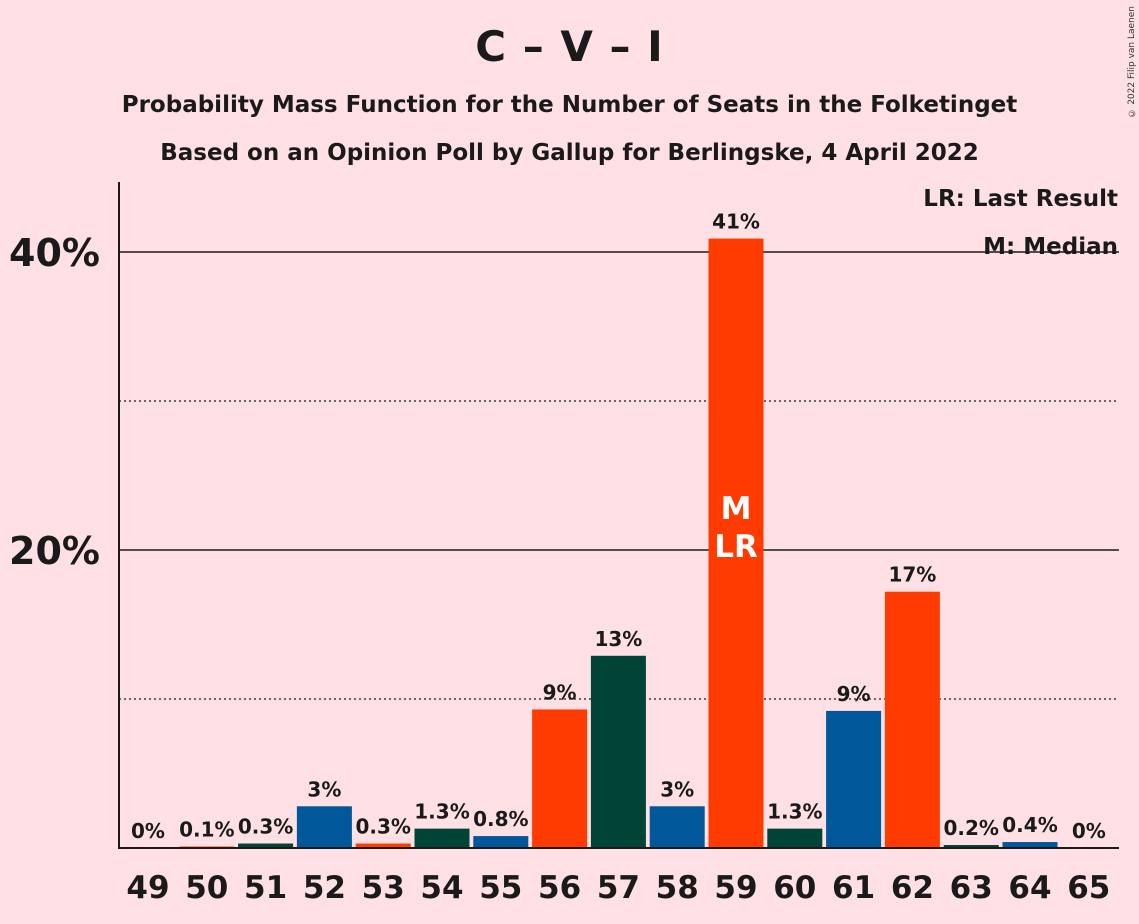 The height and width of the screenshot is (924, 1139). What do you see at coordinates (265, 827) in the screenshot?
I see `data-label-51: 0.3%` at bounding box center [265, 827].